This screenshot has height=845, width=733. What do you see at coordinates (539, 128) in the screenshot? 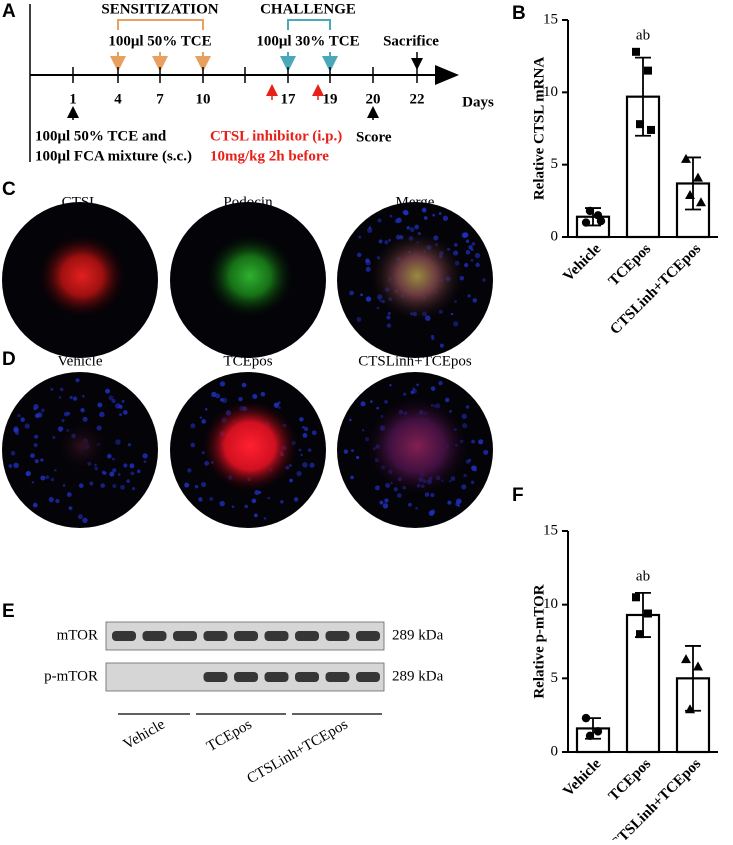
I see `y-axis-label: Relative CTSL mRNA` at bounding box center [539, 128].